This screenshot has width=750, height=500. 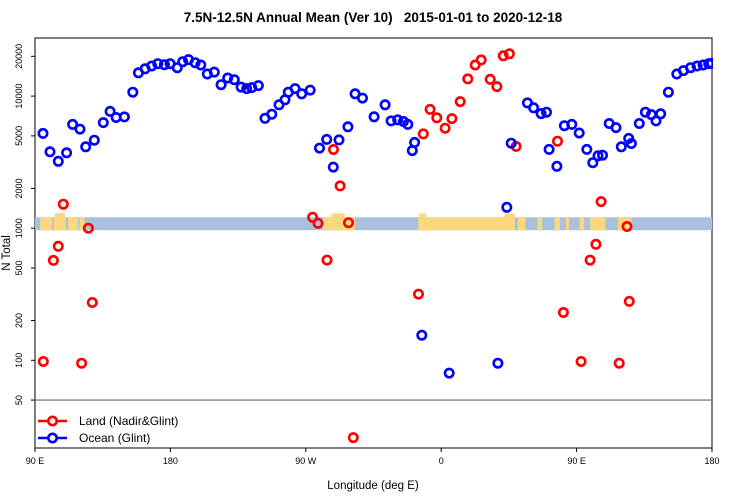 I want to click on band-ocean, so click(x=373, y=224).